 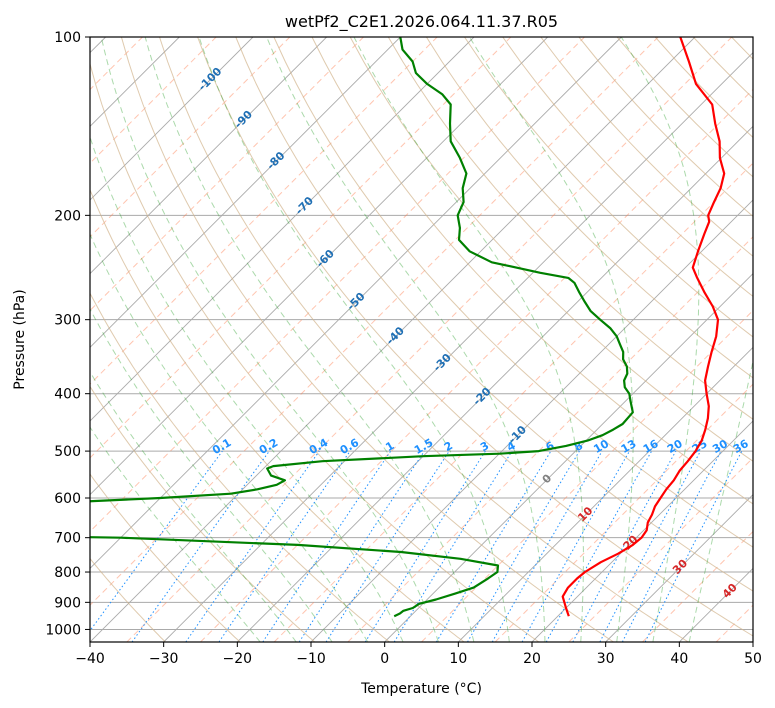 I want to click on y-tick-label: 500, so click(x=67, y=452).